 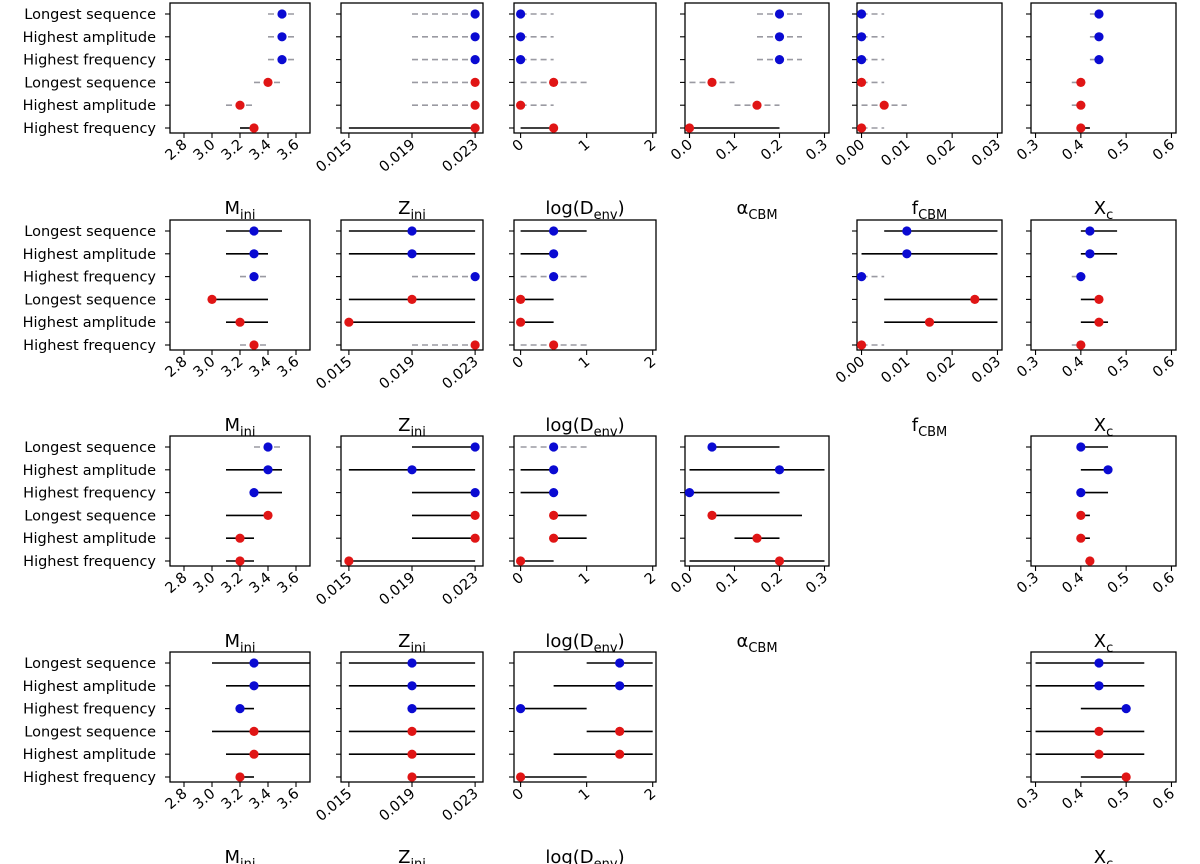 What do you see at coordinates (1096, 757) in the screenshot?
I see `panel-X-row-4: 0.3 0.4 0.5 0.6 Xc` at bounding box center [1096, 757].